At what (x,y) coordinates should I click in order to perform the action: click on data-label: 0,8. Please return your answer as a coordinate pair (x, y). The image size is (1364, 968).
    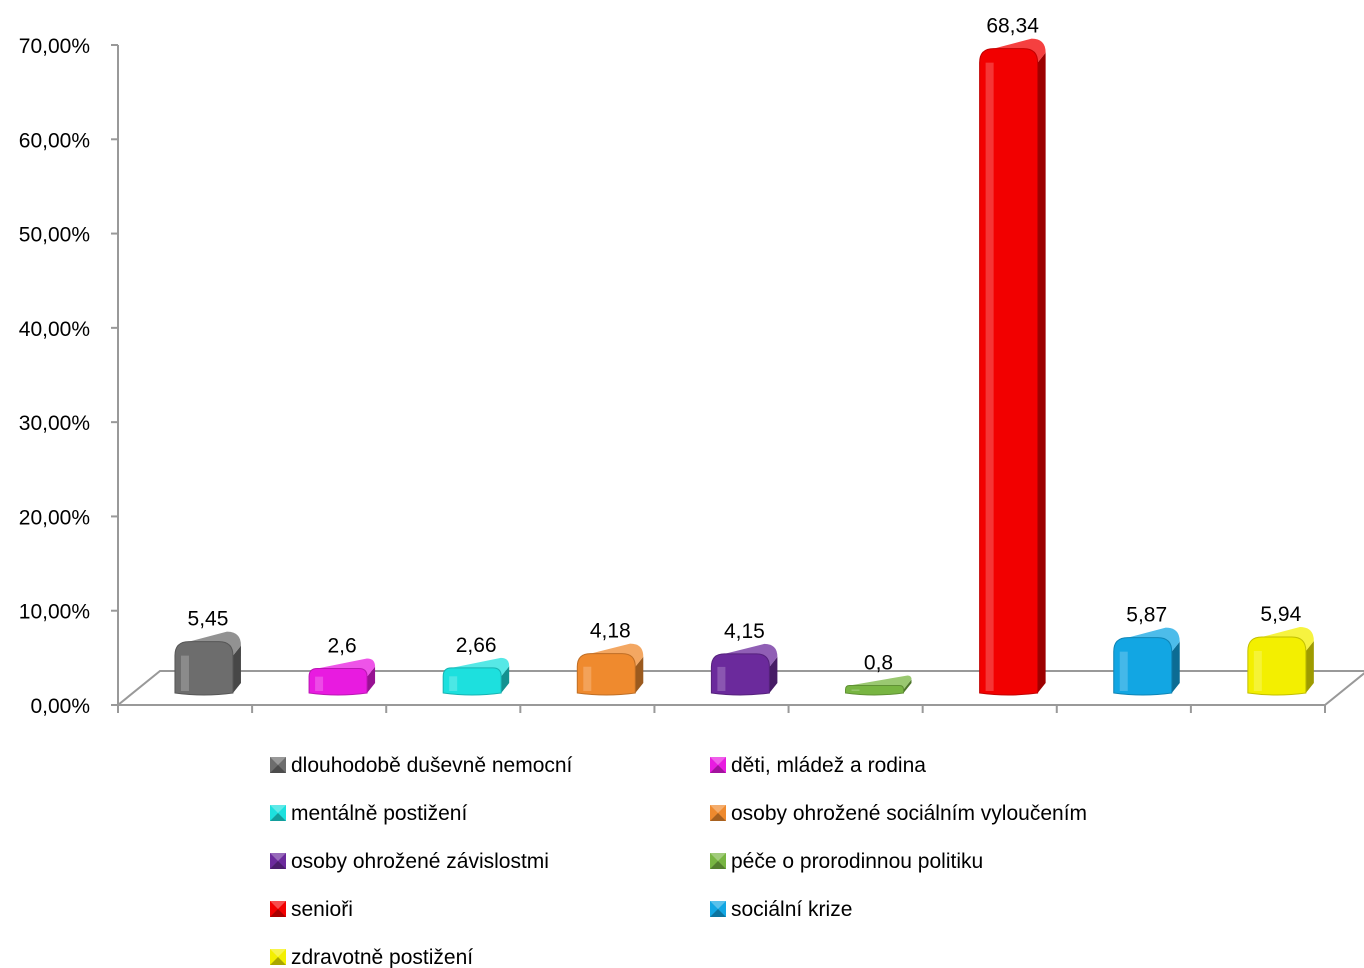
    Looking at the image, I should click on (878, 662).